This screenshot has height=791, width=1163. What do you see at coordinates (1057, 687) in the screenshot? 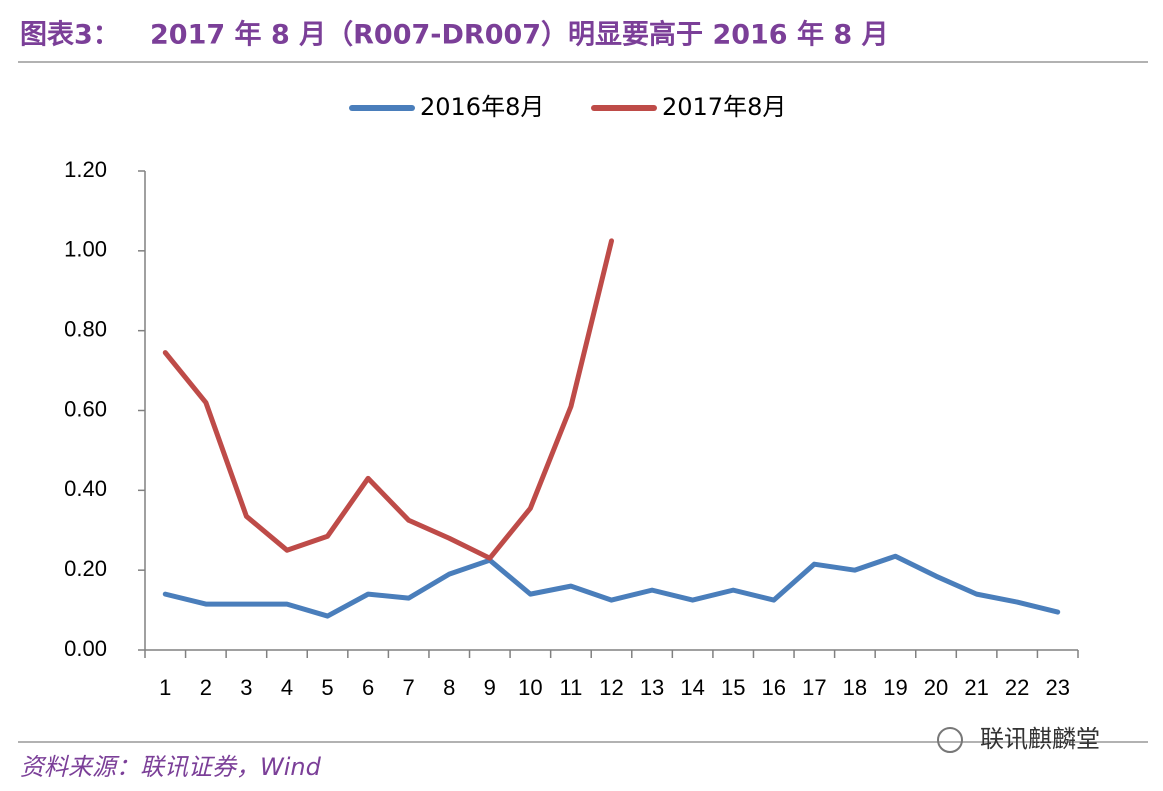
I see `x-tick-label: 23` at bounding box center [1057, 687].